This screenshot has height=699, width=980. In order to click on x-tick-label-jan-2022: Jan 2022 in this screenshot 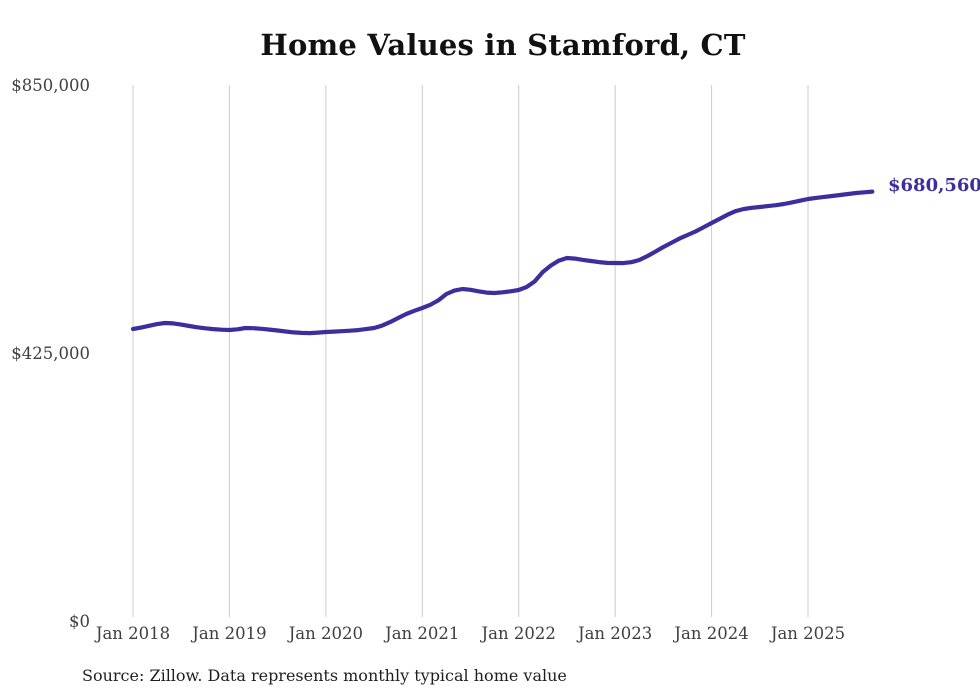, I will do `click(518, 633)`.